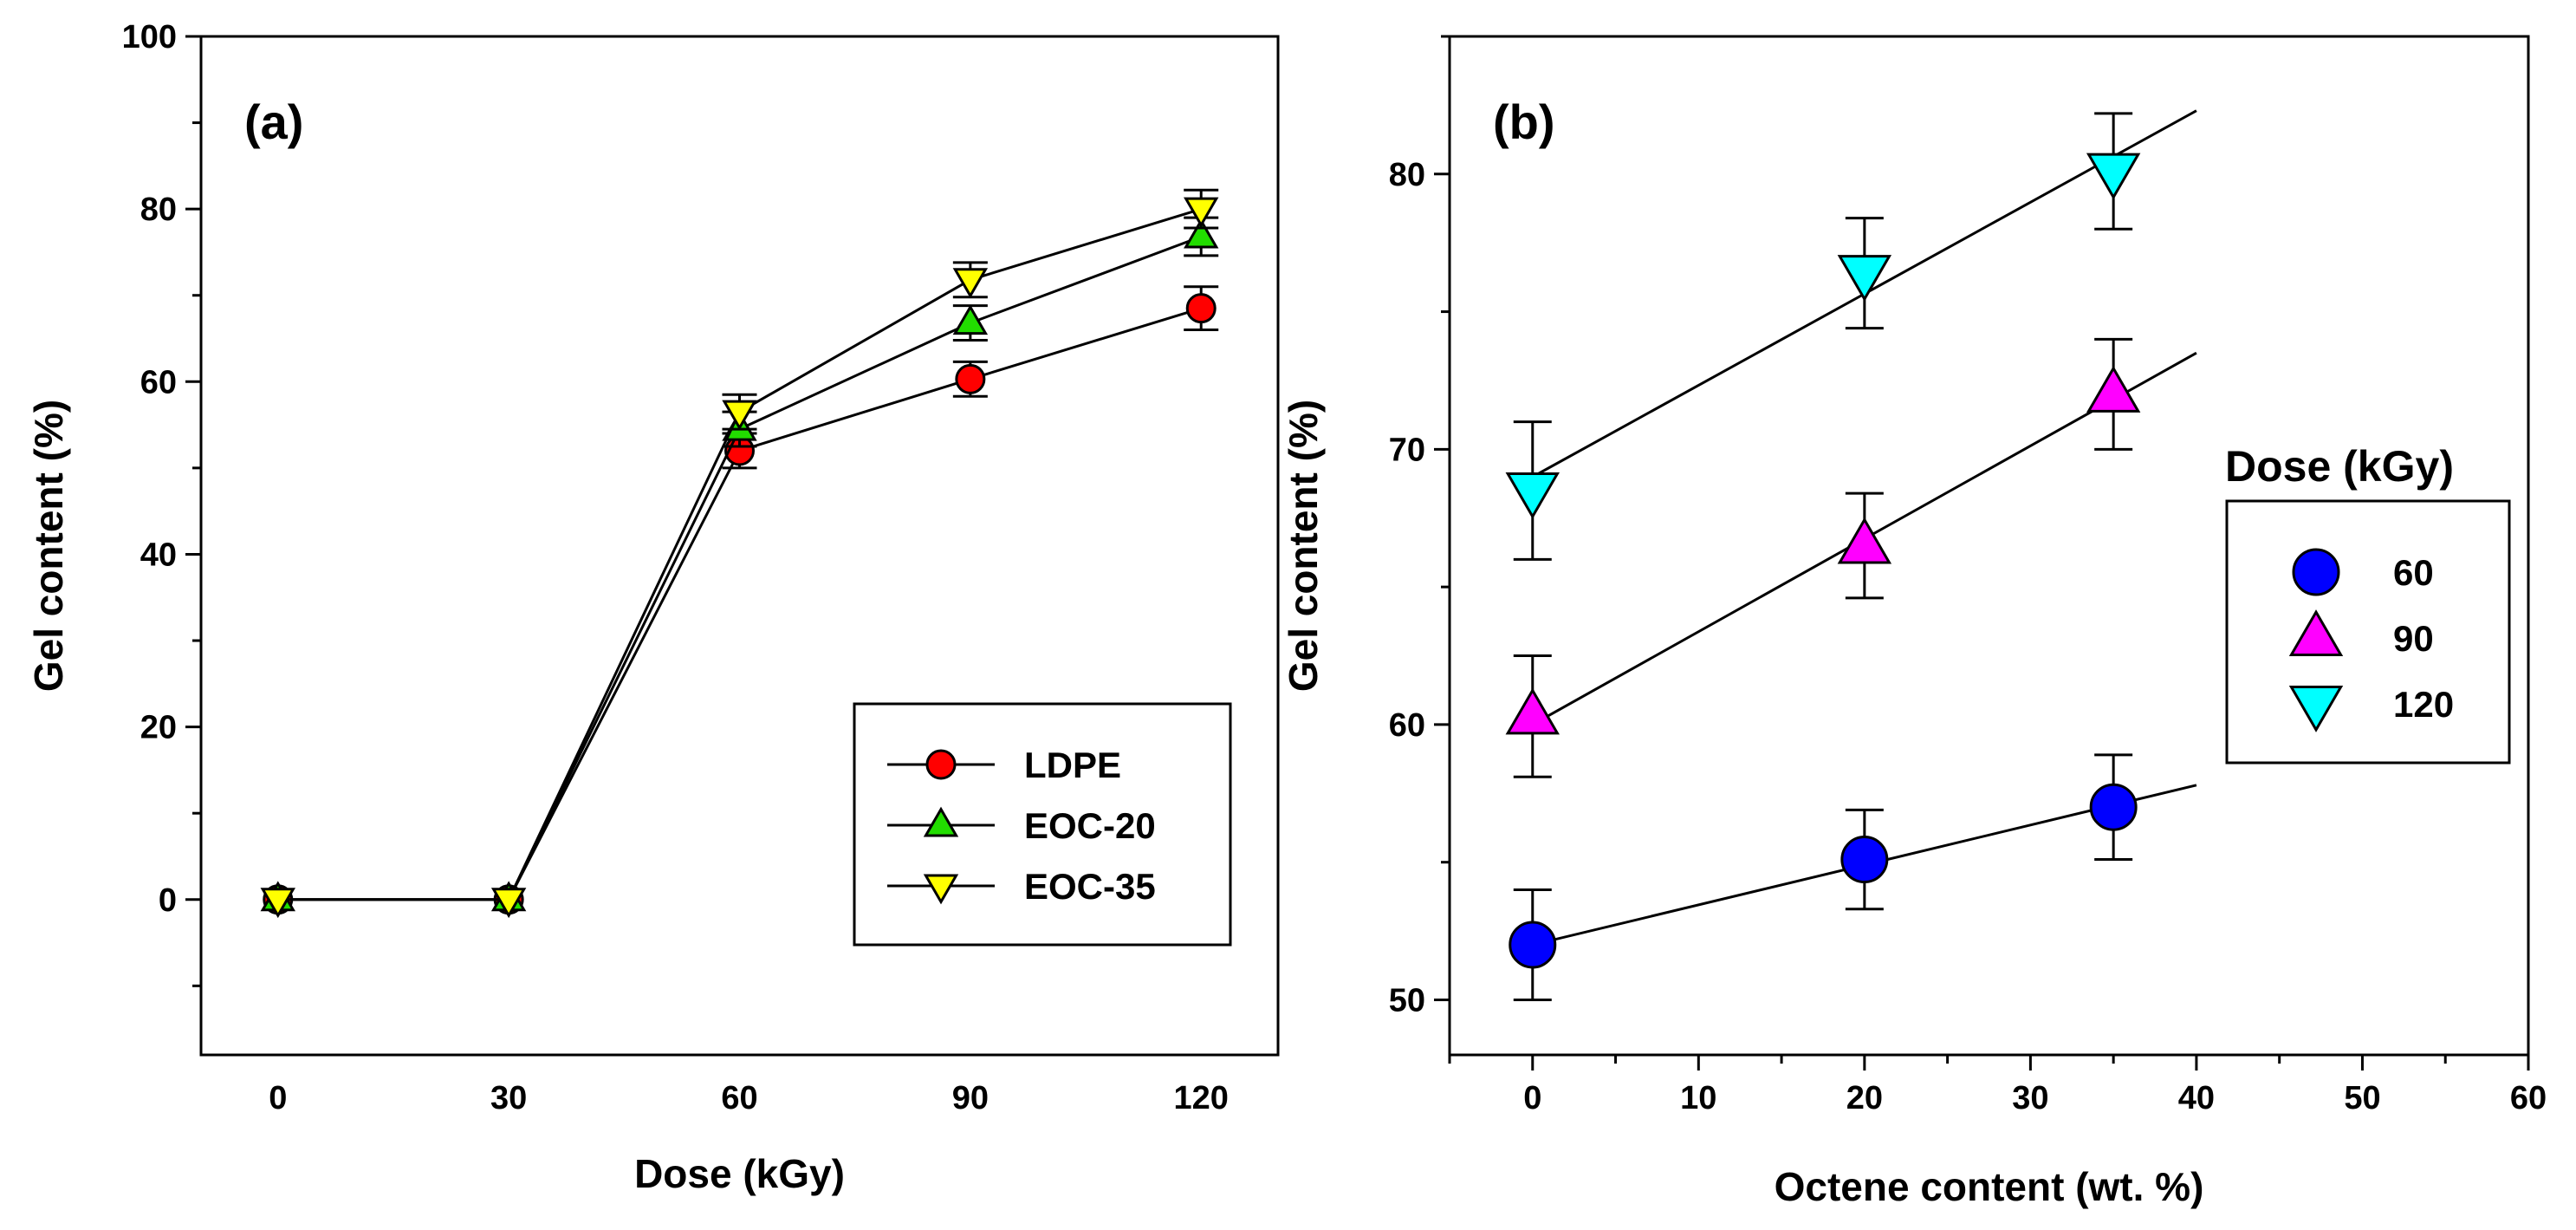 This screenshot has width=2576, height=1230. I want to click on legend-item-eoc-20: EOC-20, so click(1022, 825).